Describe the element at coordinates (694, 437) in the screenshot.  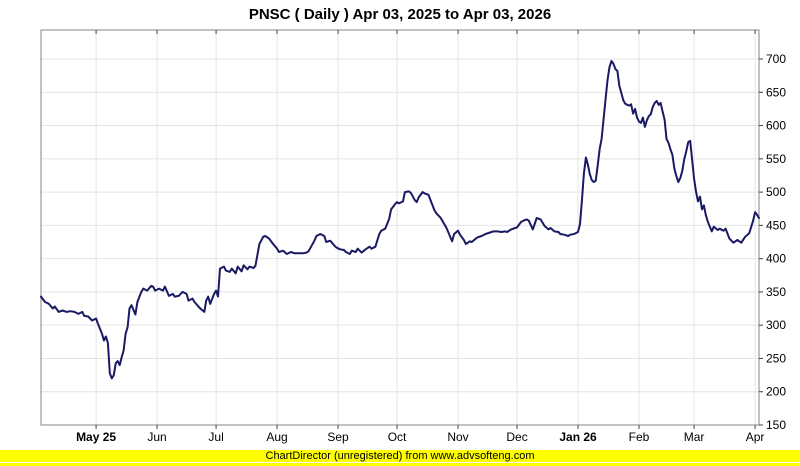
I see `svg-text: Mar` at that location.